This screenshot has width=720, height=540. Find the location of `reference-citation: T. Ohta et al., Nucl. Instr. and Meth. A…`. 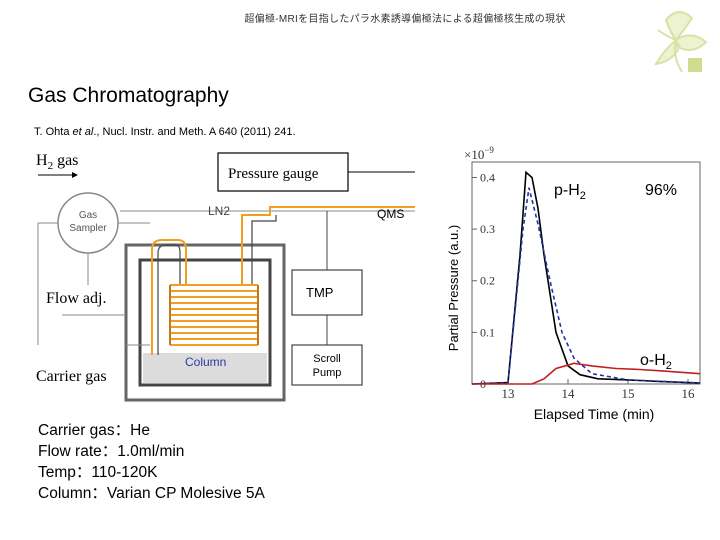

reference-citation: T. Ohta et al., Nucl. Instr. and Meth. A… is located at coordinates (165, 132).